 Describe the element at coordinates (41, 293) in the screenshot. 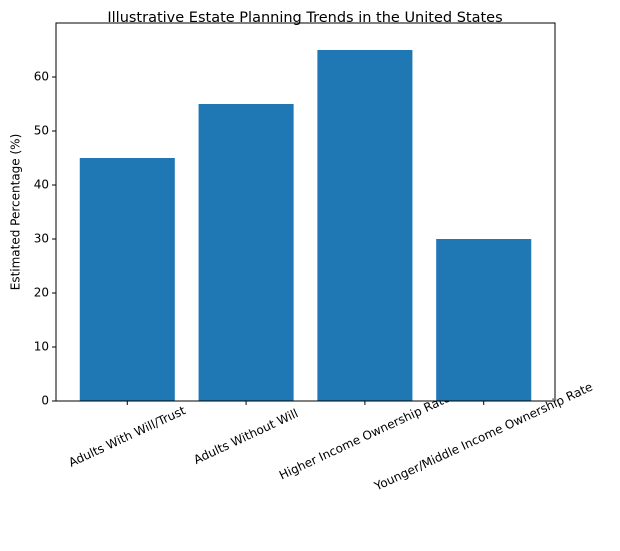

I see `y-tick-label: 20` at that location.